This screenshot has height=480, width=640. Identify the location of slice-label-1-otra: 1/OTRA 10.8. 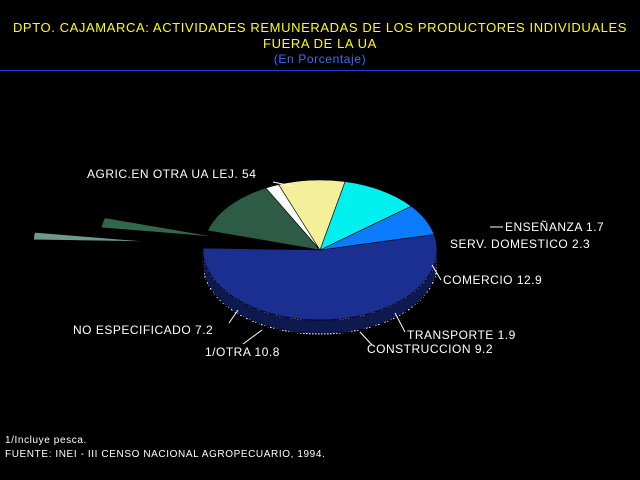
(242, 352).